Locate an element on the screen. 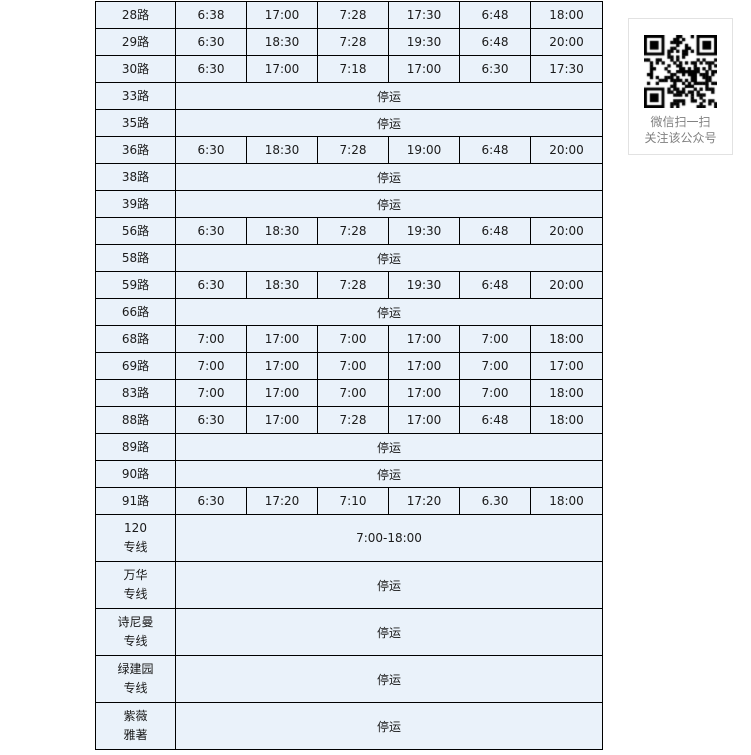 Image resolution: width=751 pixels, height=755 pixels. time-cell: 7:10 is located at coordinates (353, 501).